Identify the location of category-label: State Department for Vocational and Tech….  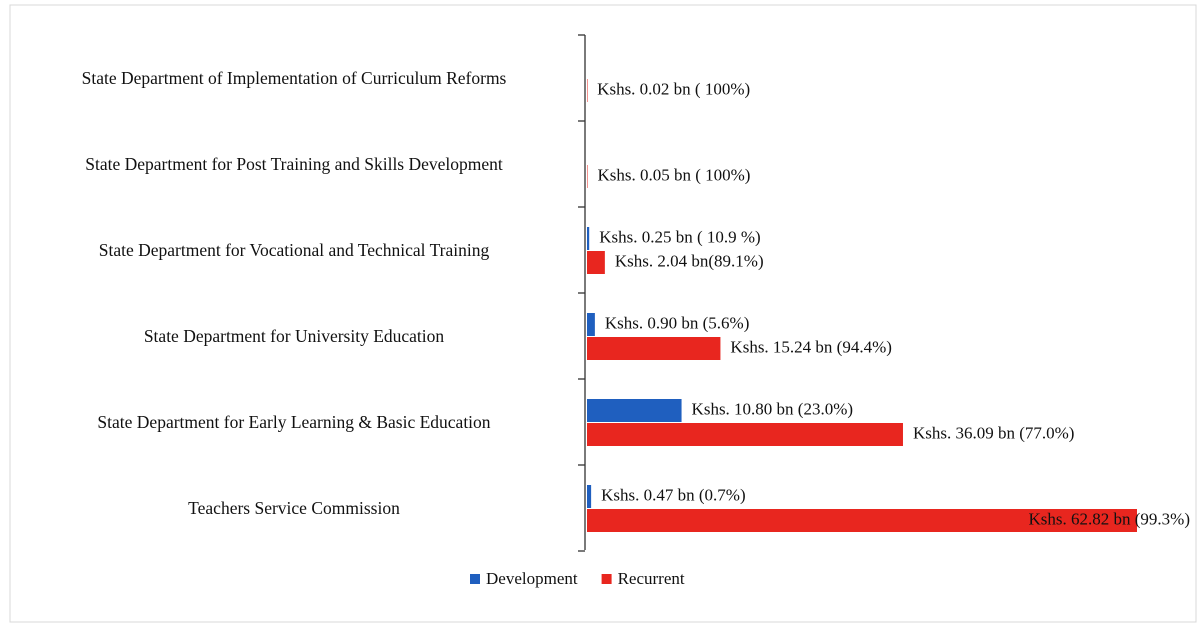
(294, 250).